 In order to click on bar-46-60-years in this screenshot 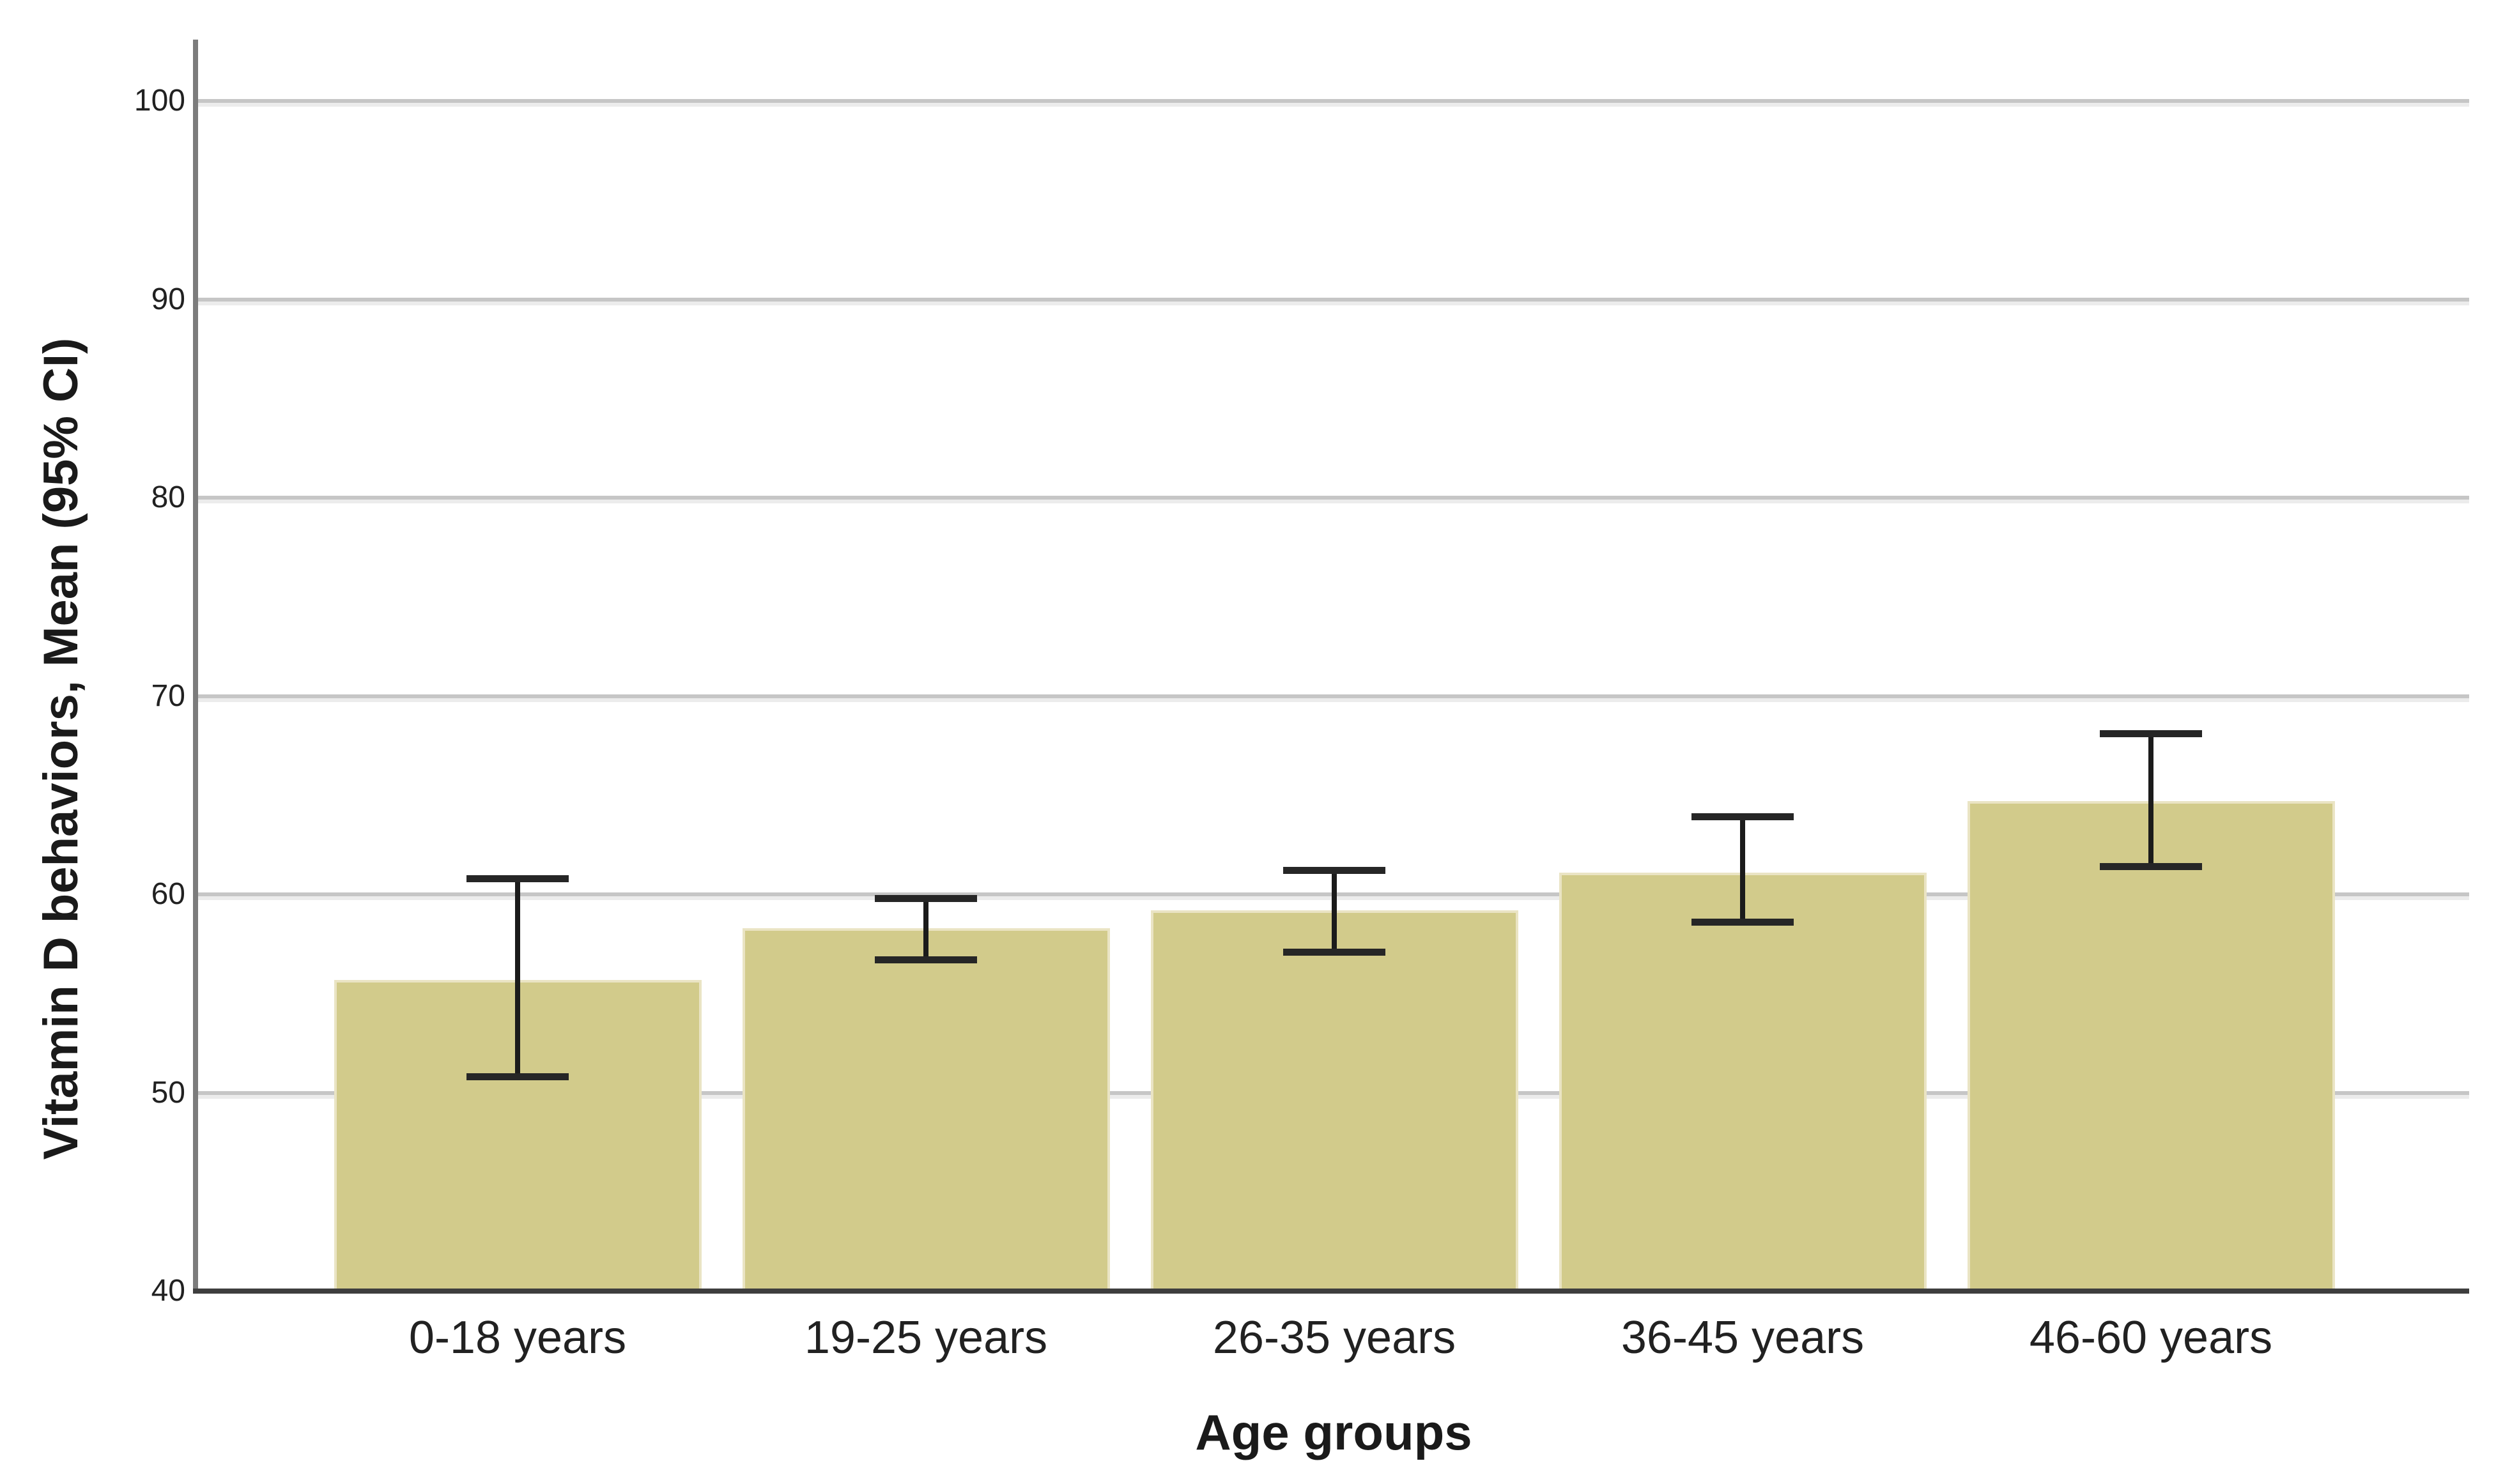, I will do `click(2151, 1046)`.